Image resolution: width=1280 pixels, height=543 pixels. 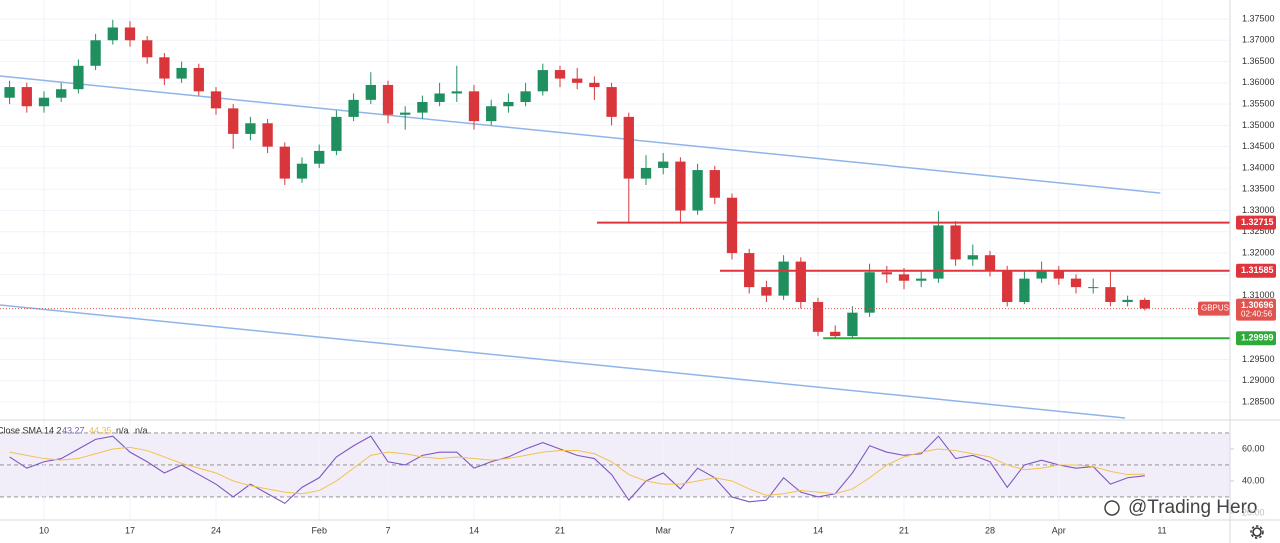 I want to click on x-tick-label: Apr, so click(x=1059, y=530).